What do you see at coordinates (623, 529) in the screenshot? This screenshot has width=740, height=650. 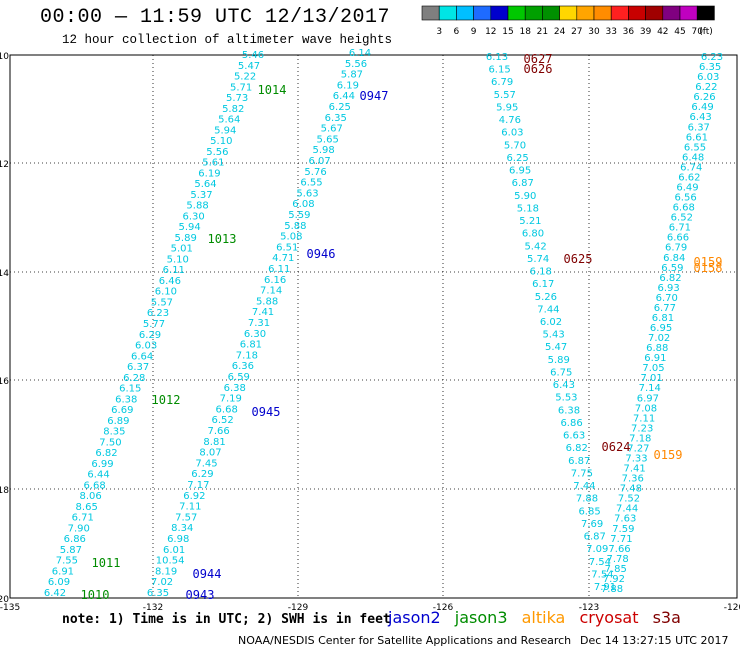 I see `wave-height-value: 7.59` at bounding box center [623, 529].